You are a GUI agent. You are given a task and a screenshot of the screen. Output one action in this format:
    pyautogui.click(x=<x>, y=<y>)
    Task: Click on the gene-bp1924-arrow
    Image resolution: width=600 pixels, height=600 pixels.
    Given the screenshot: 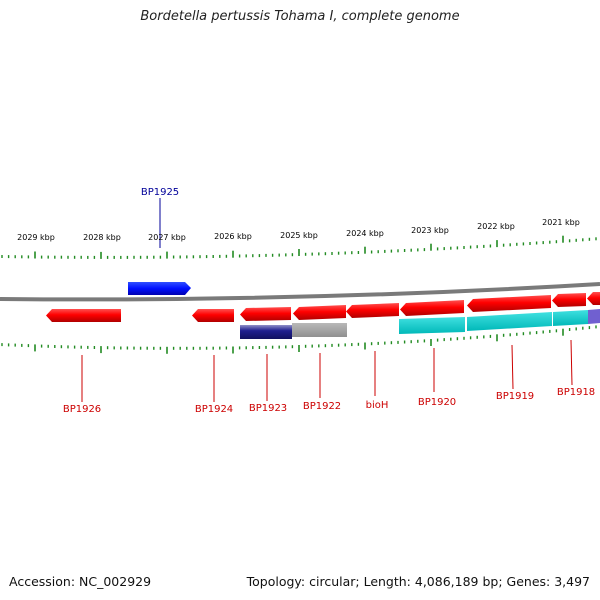 What is the action you would take?
    pyautogui.click(x=213, y=315)
    